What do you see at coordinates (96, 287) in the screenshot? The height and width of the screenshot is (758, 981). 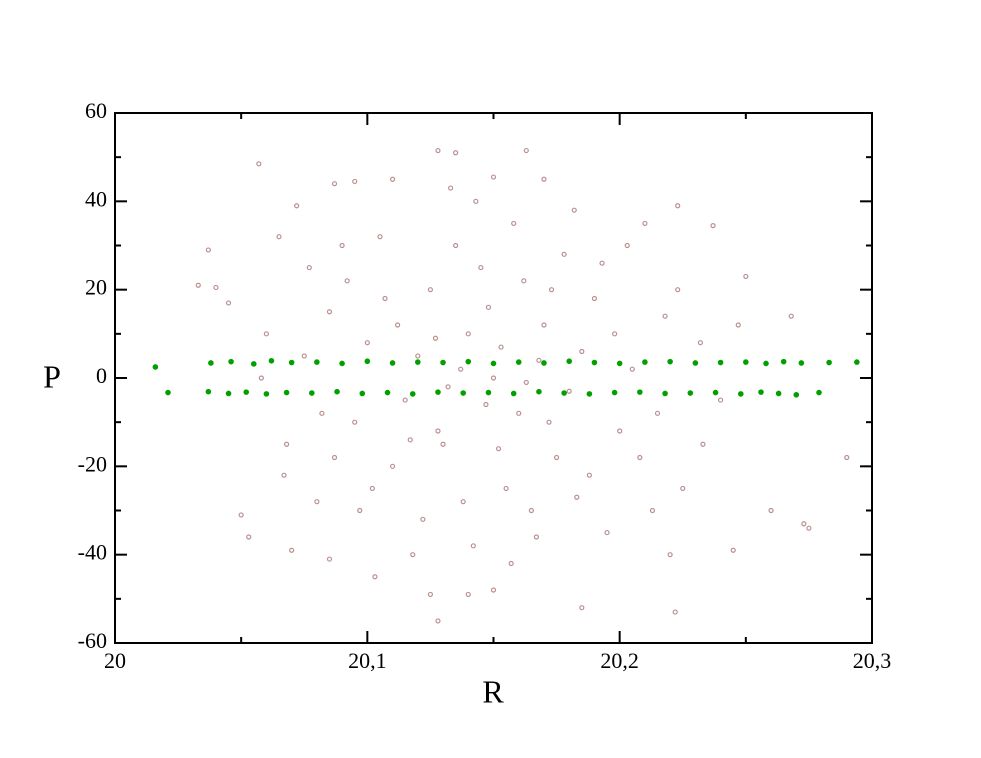 I see `y-tick-label: 20` at bounding box center [96, 287].